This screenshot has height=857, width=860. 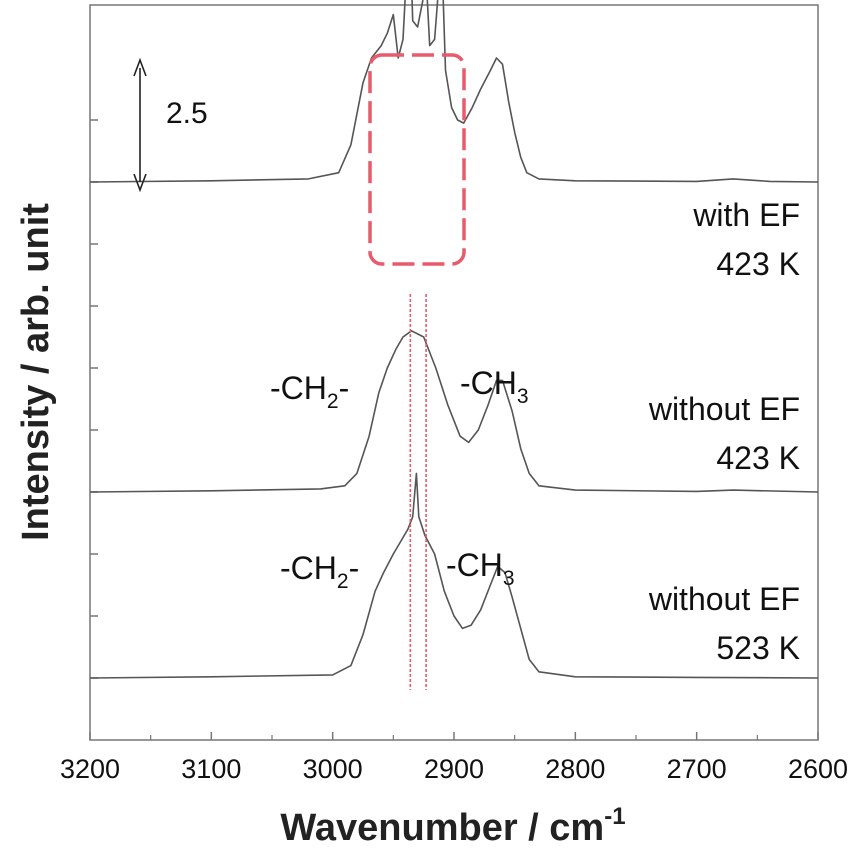 What do you see at coordinates (818, 769) in the screenshot?
I see `x-tick-label: 2600` at bounding box center [818, 769].